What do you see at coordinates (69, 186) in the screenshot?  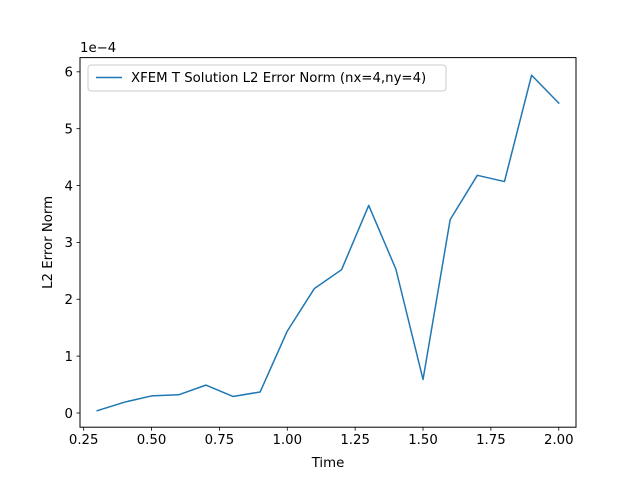 I see `y-tick-label: 4` at bounding box center [69, 186].